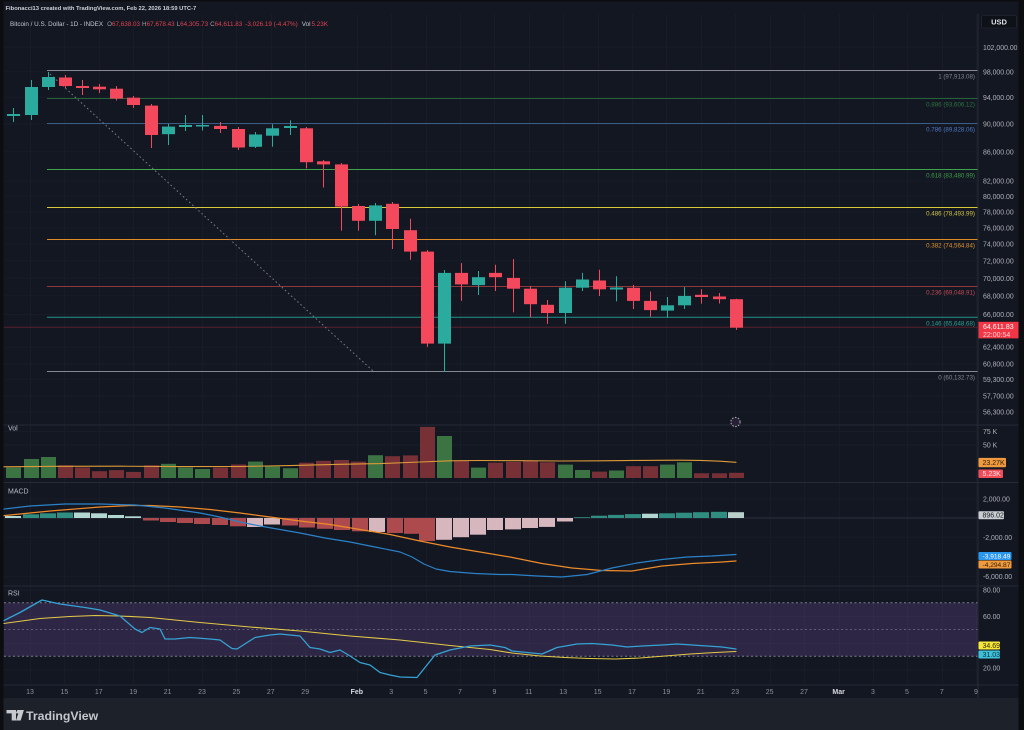 This screenshot has width=1024, height=730. I want to click on svg-text: 102,000.00, so click(1000, 48).